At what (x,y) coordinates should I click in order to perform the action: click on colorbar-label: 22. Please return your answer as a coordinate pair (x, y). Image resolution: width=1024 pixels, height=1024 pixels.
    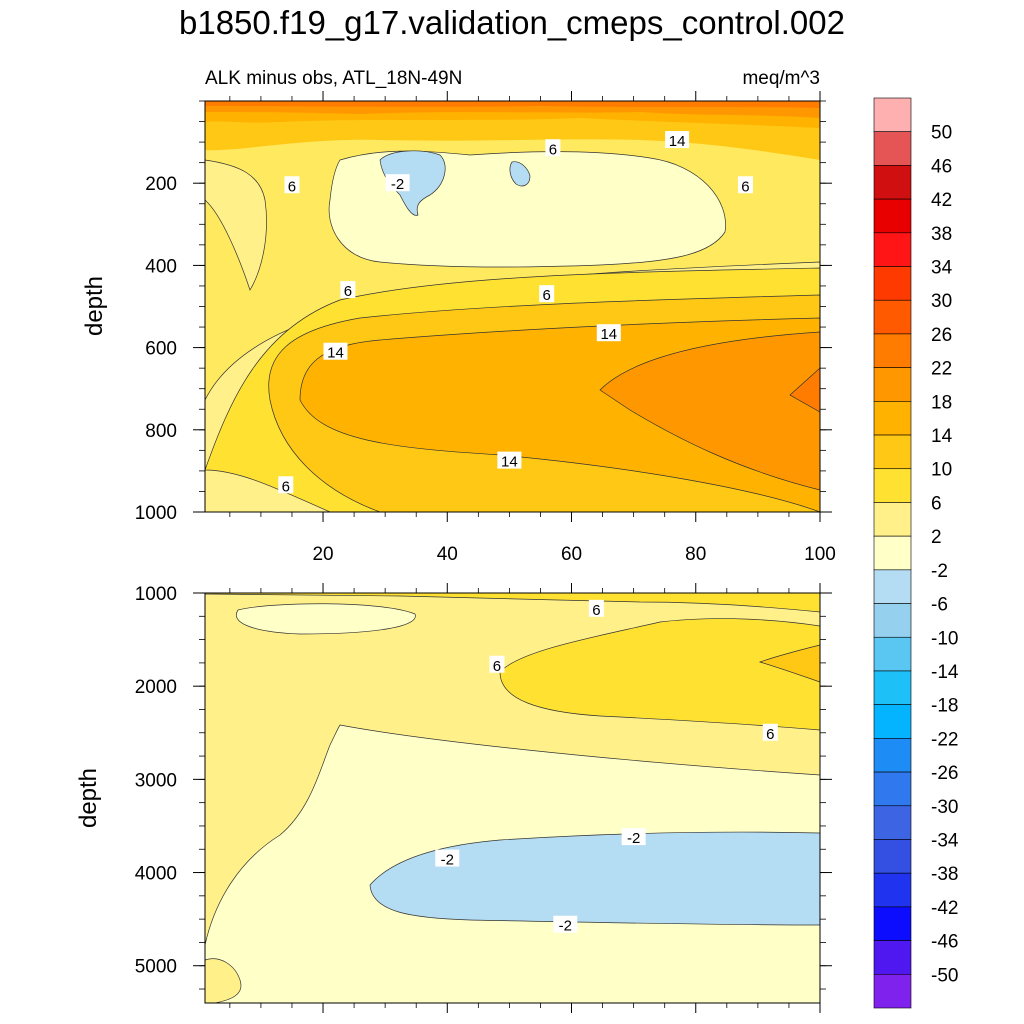
    Looking at the image, I should click on (941, 369).